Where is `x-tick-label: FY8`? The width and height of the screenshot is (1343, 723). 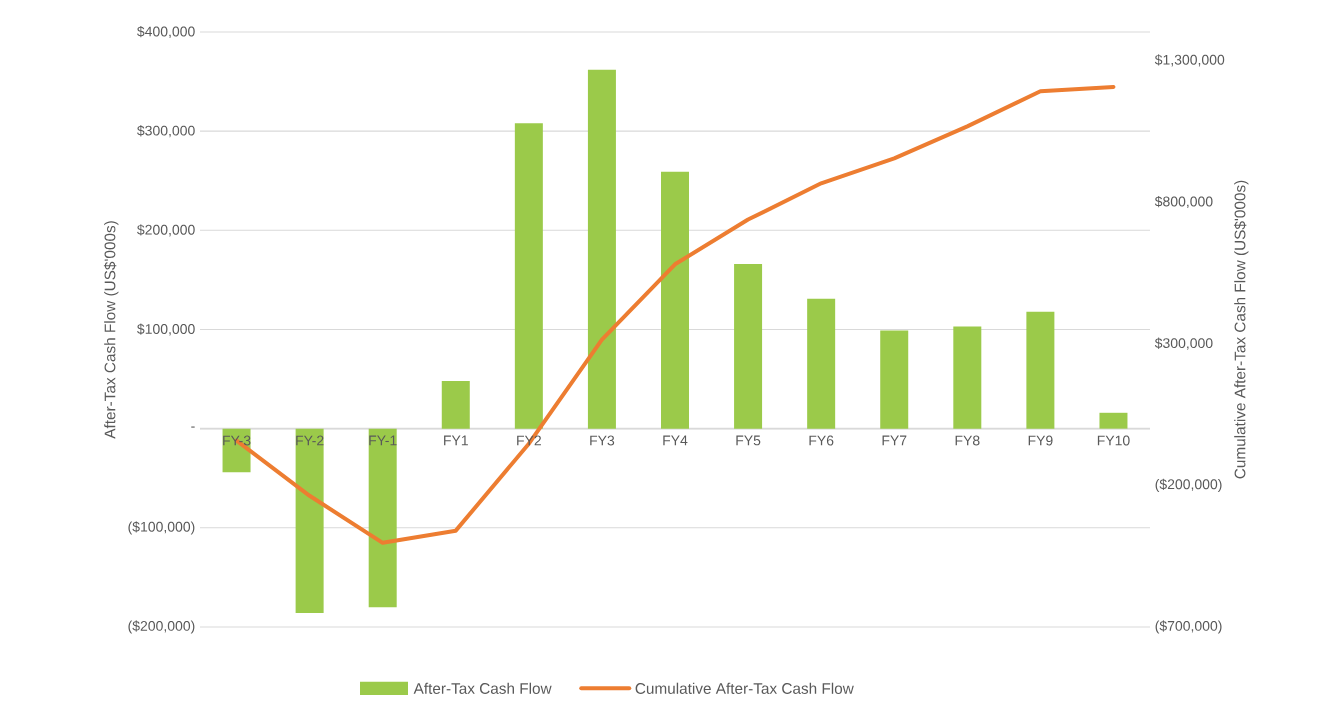 x-tick-label: FY8 is located at coordinates (967, 440).